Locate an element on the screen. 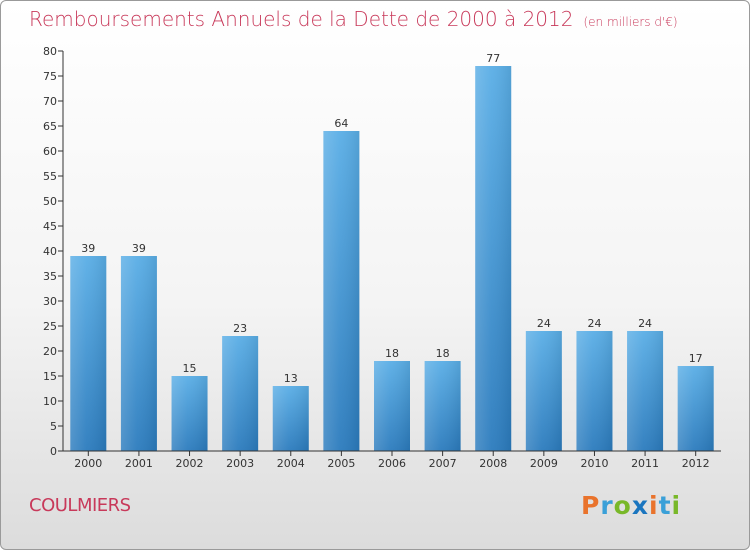  data-label: 77 is located at coordinates (493, 58).